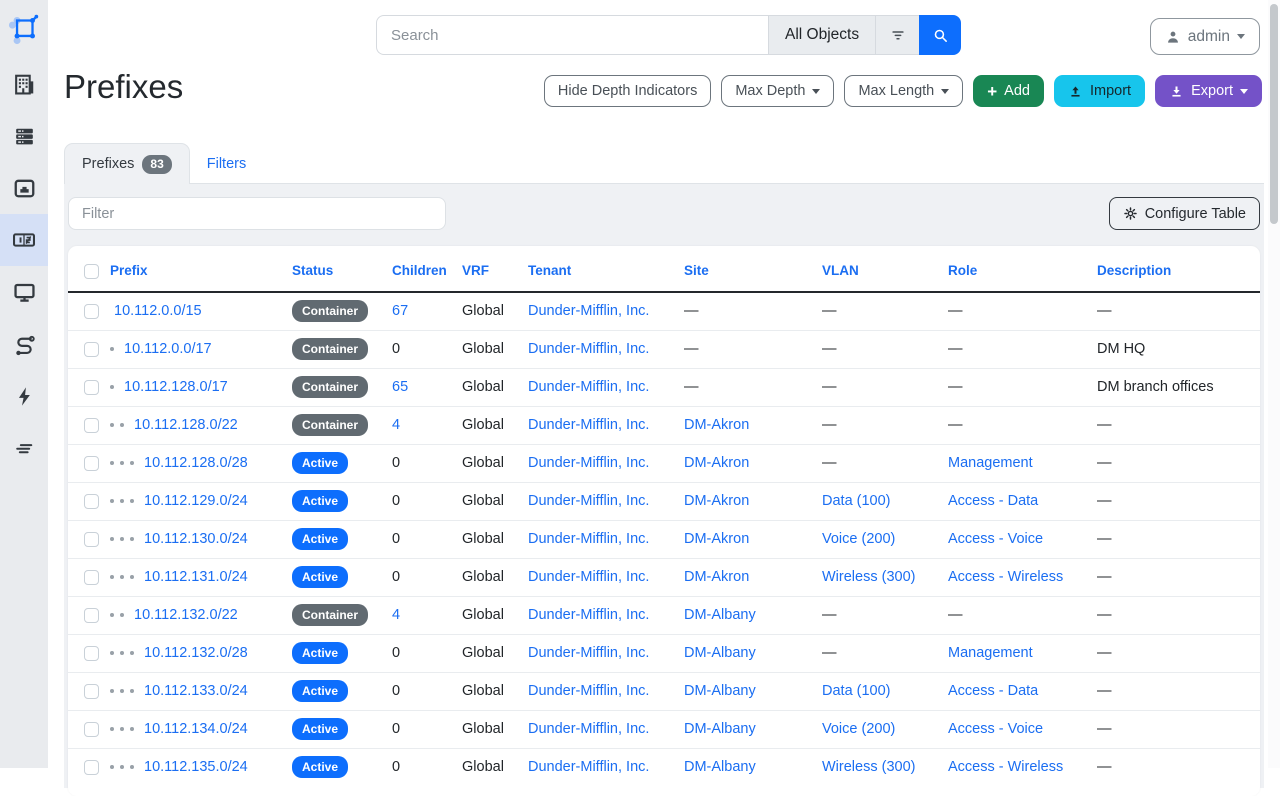 Image resolution: width=1280 pixels, height=796 pixels. Describe the element at coordinates (257, 213) in the screenshot. I see `table-filter-input` at that location.